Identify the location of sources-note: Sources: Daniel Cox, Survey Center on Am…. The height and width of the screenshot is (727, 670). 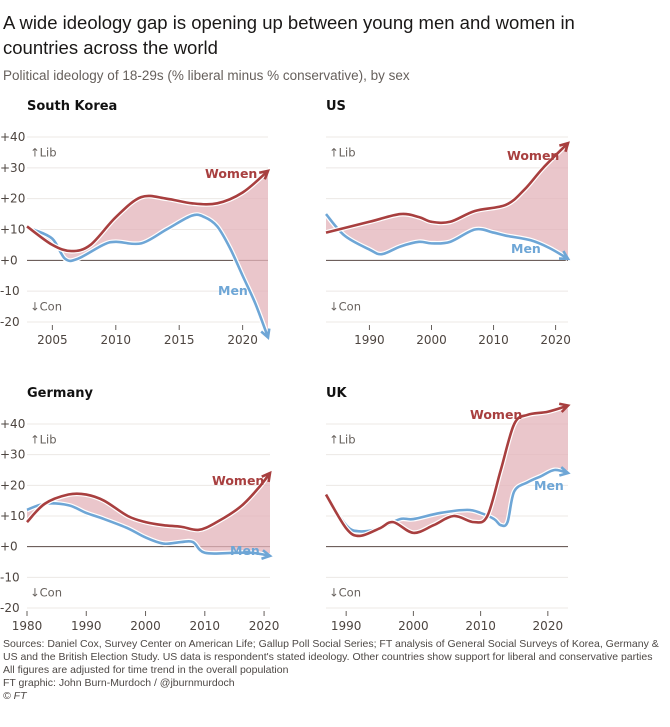
(331, 650).